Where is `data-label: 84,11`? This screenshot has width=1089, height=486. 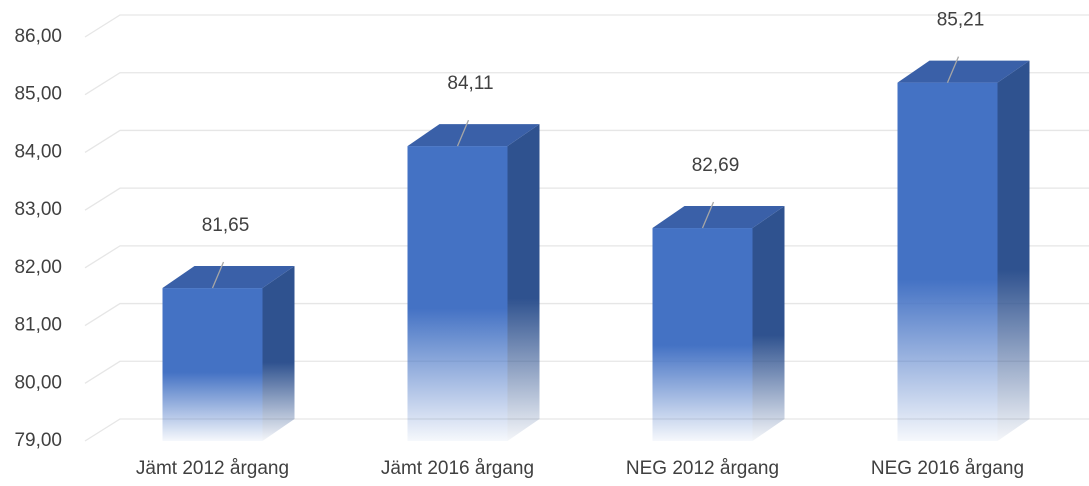 data-label: 84,11 is located at coordinates (470, 83).